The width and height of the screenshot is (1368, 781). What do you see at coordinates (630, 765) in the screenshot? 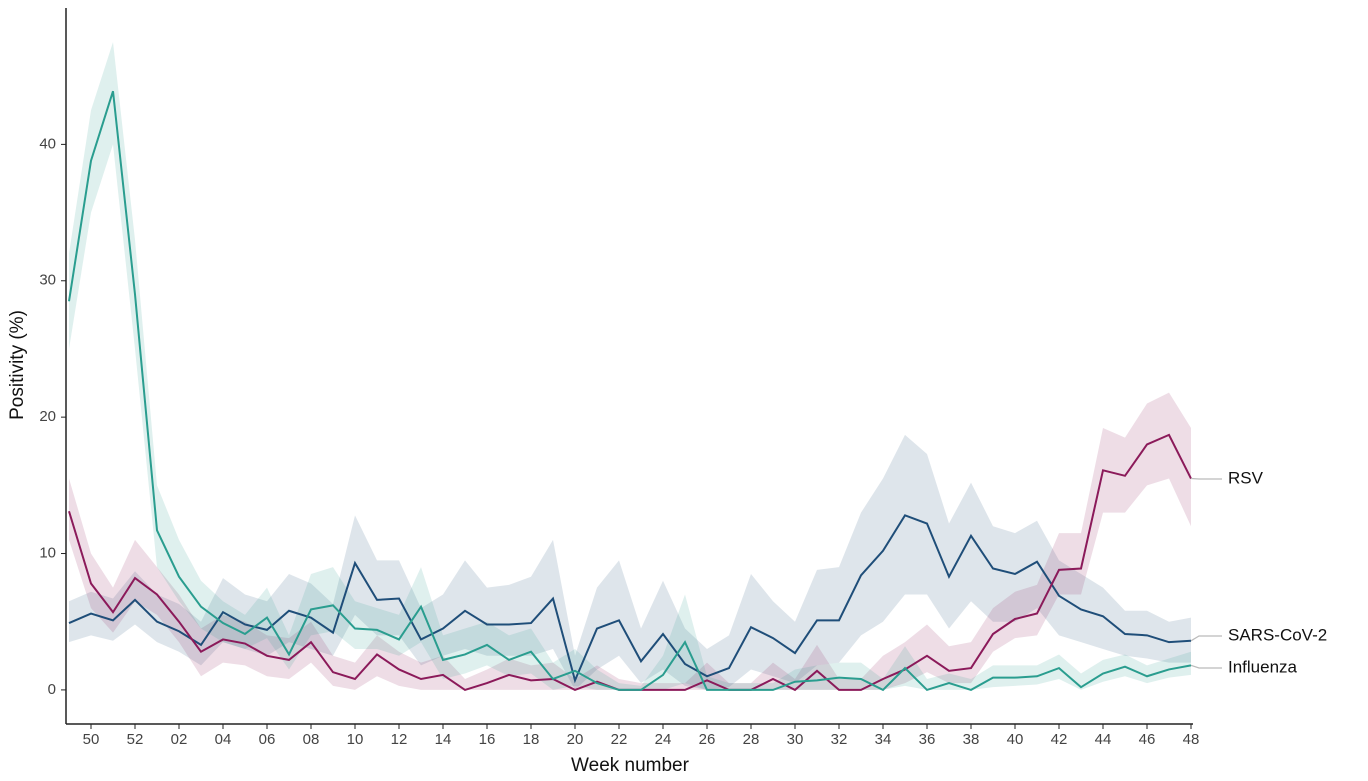
I see `x-axis-title: Week number` at bounding box center [630, 765].